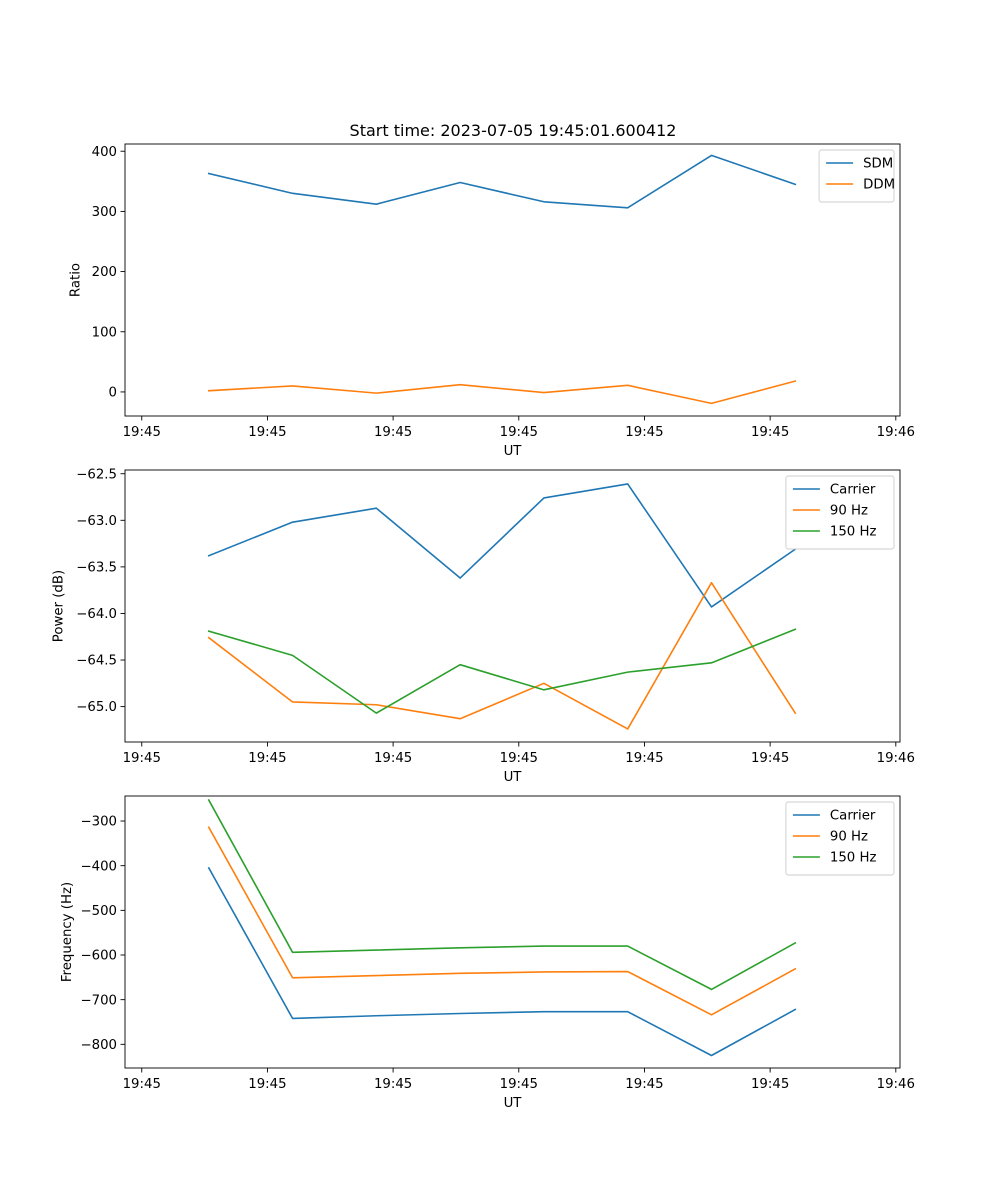 This screenshot has height=1200, width=1000. Describe the element at coordinates (96, 567) in the screenshot. I see `y-tick-label: −63.5` at that location.